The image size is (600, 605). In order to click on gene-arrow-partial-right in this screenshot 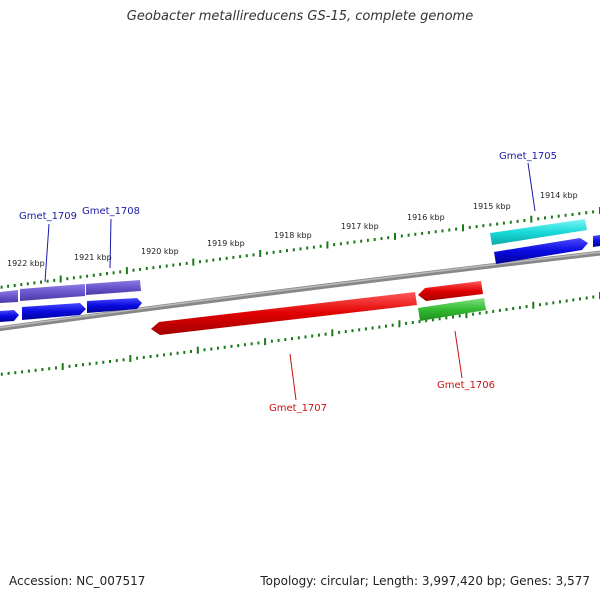, I will do `click(596, 241)`.